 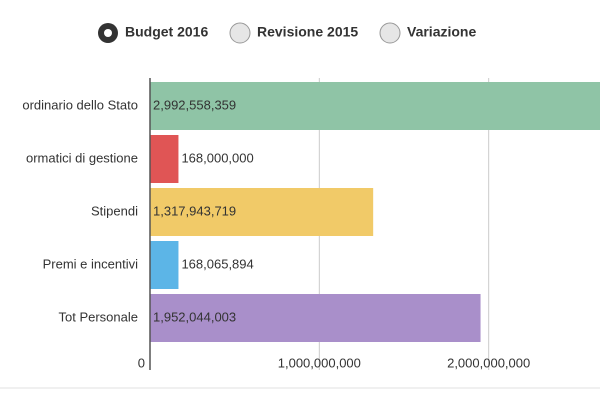 What do you see at coordinates (99, 316) in the screenshot?
I see `y-tick-label: Tot Personale` at bounding box center [99, 316].